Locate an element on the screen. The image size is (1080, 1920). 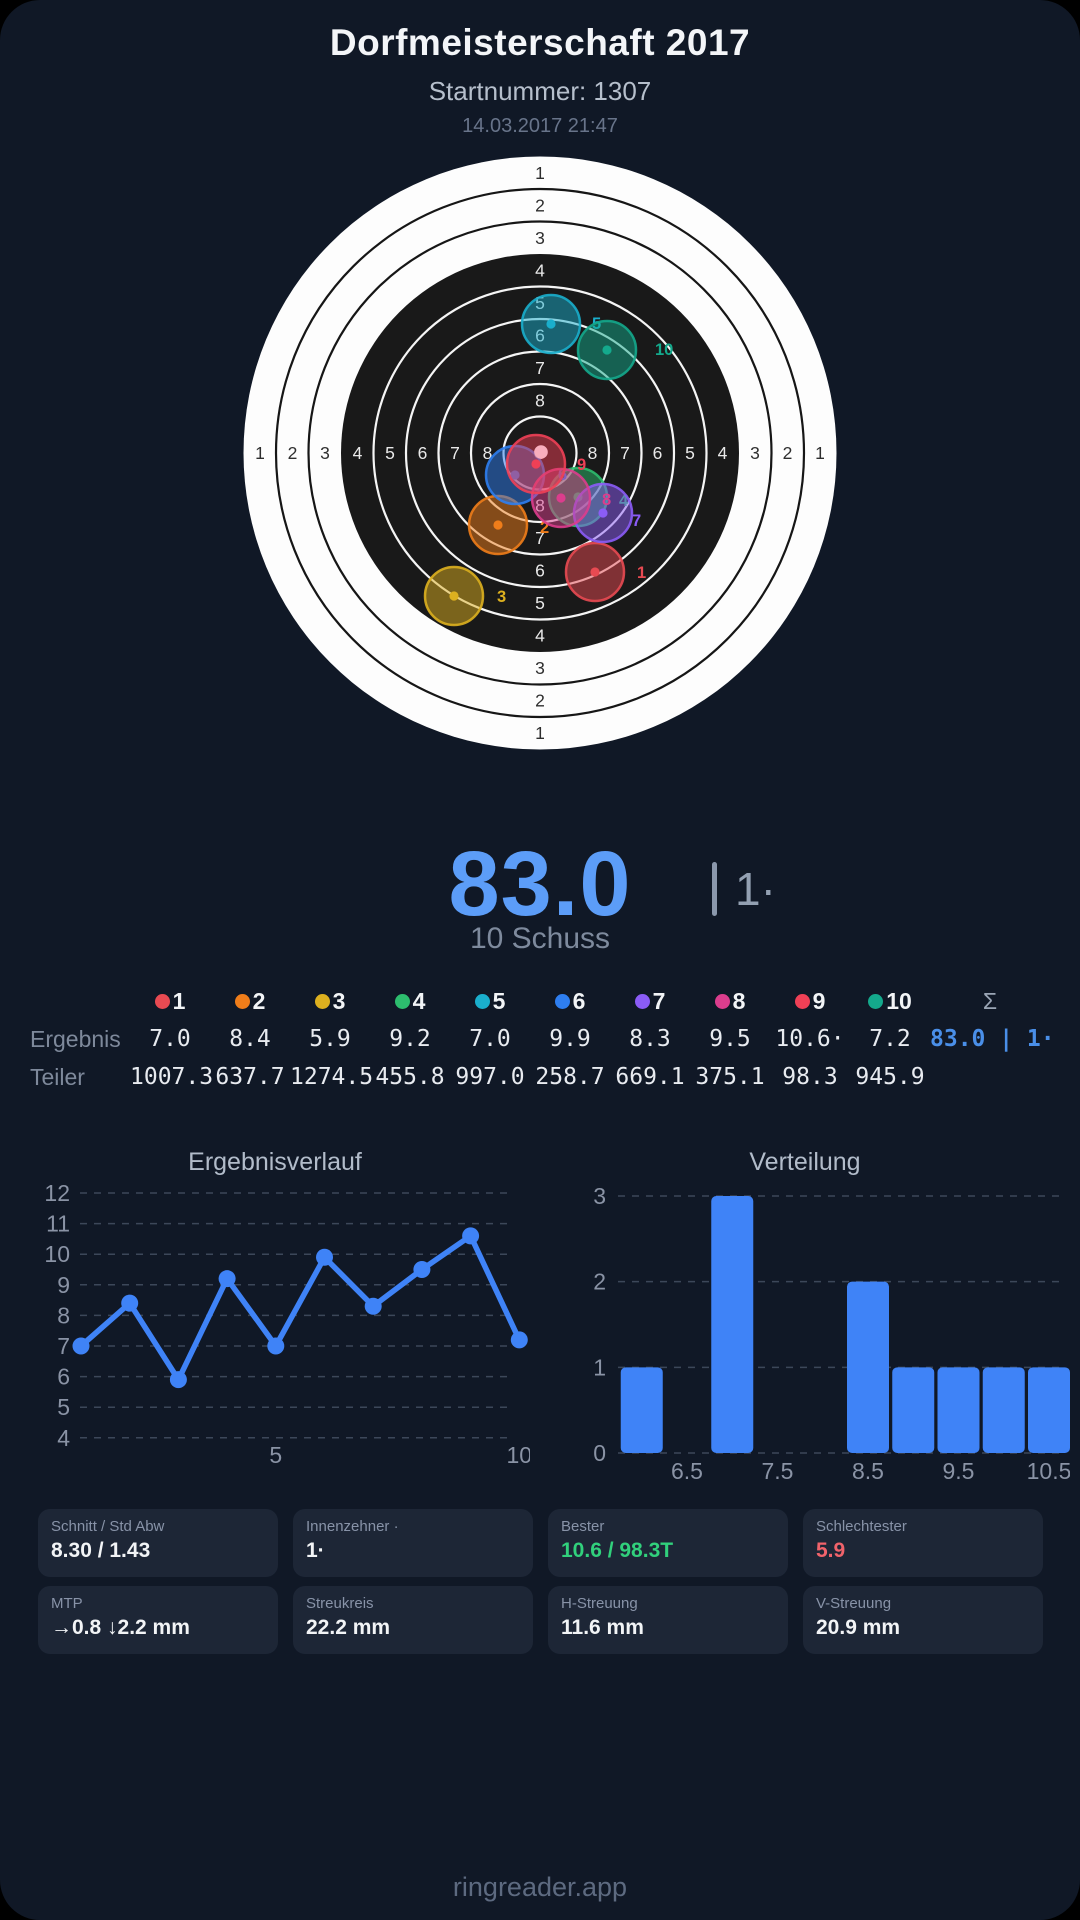
legend-number: 4 is located at coordinates (419, 1000).